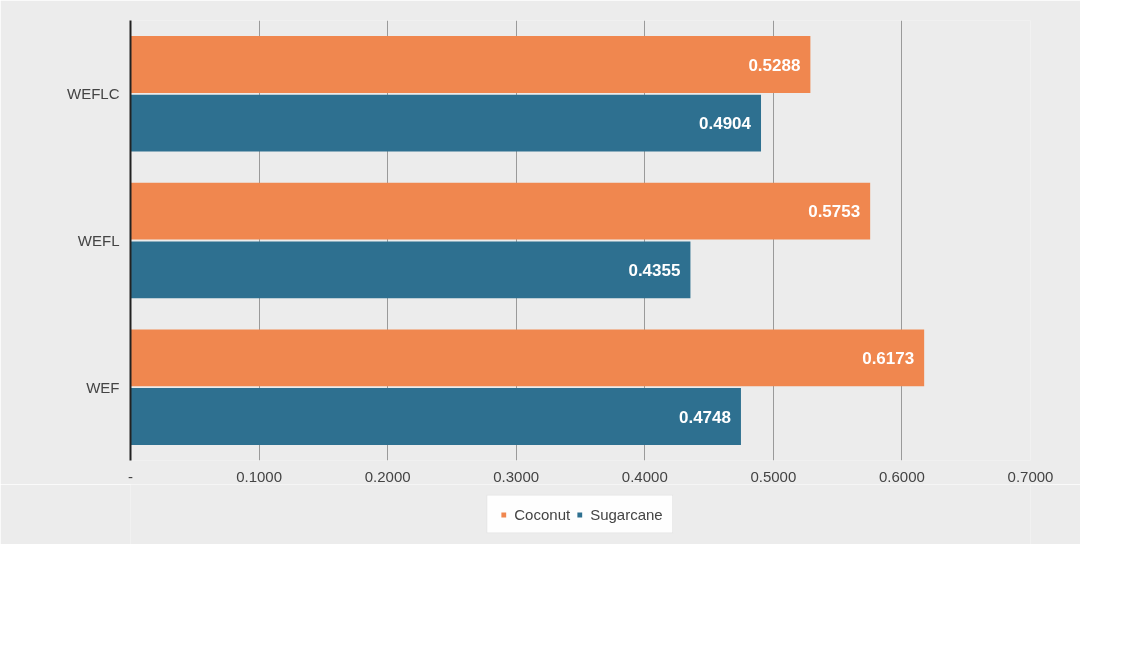  Describe the element at coordinates (130, 476) in the screenshot. I see `x-tick-label: -` at that location.